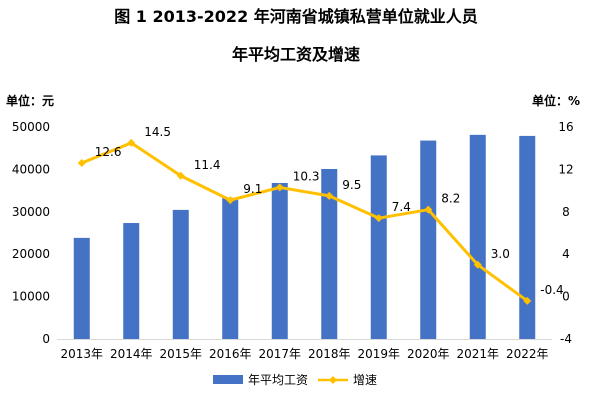  I want to click on x-tick-5: 2018年, so click(329, 354).